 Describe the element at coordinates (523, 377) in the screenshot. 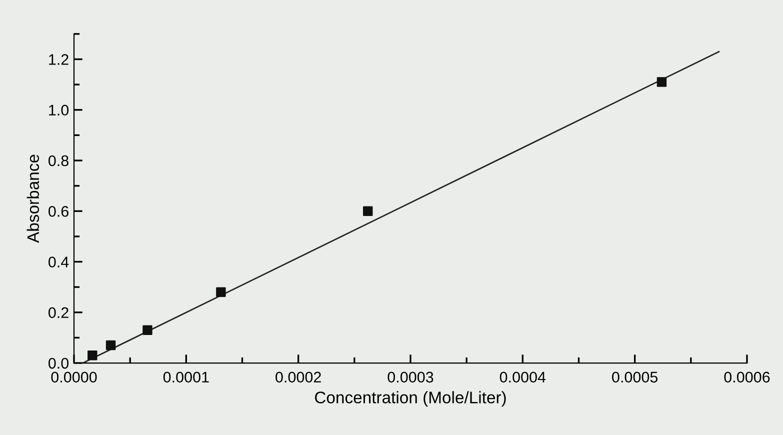

I see `x-tick-label: 0.0004` at that location.